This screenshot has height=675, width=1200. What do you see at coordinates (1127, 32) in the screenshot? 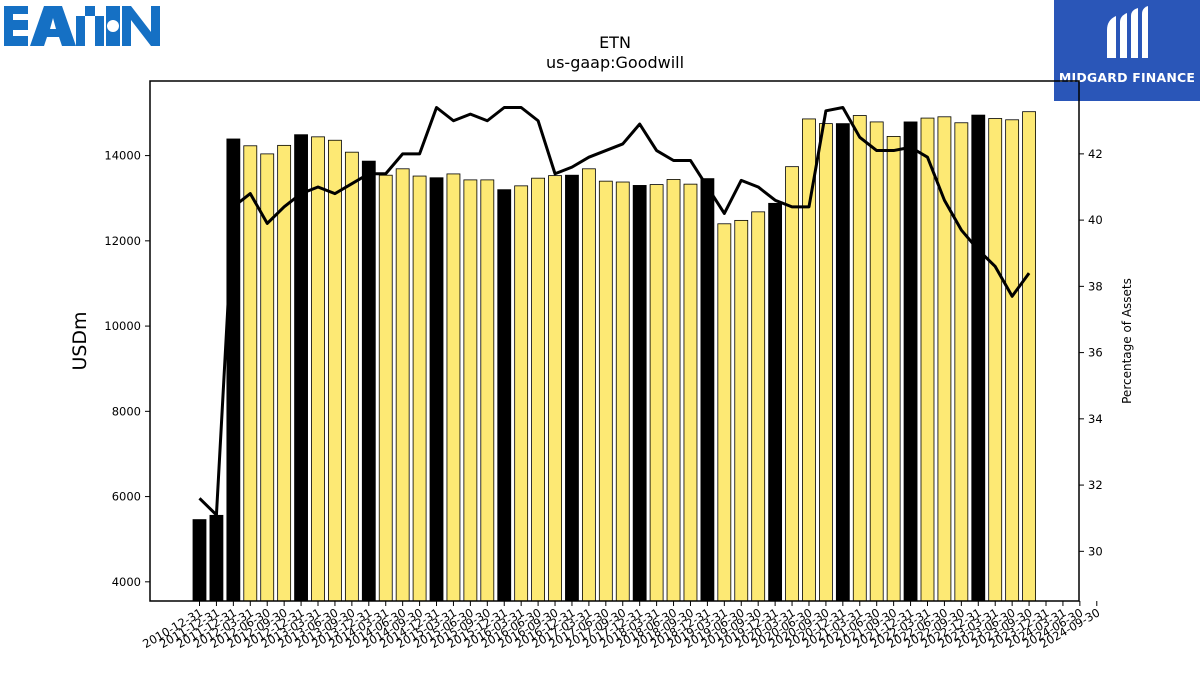
I see `midgard-logo-icon` at bounding box center [1127, 32].